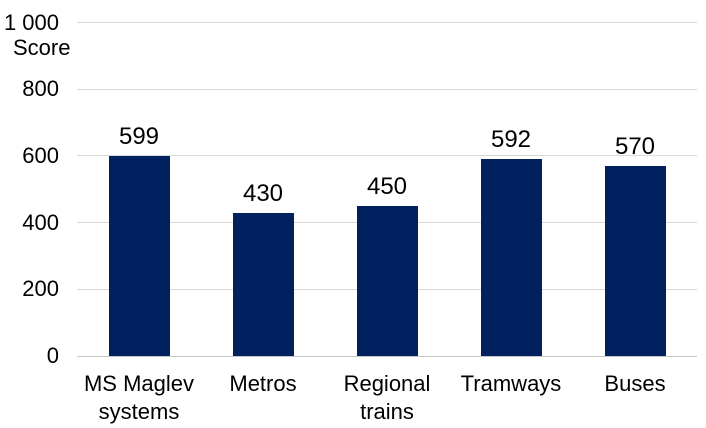  I want to click on x-axis-line, so click(387, 356).